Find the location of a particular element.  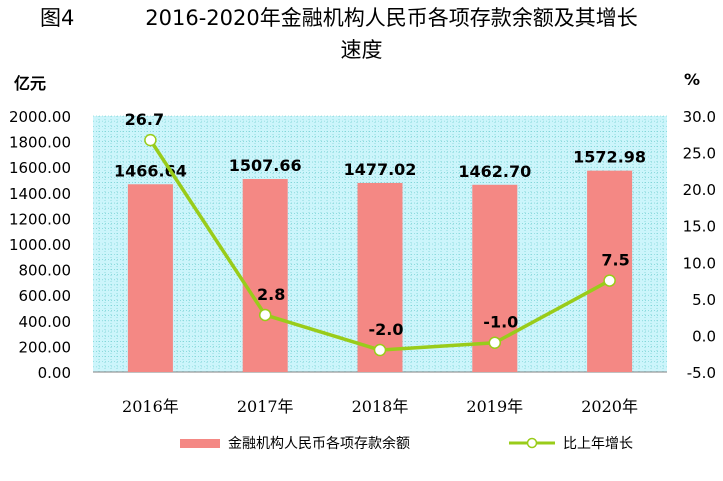

right-axis-tick-label: 30.0 is located at coordinates (699, 117).